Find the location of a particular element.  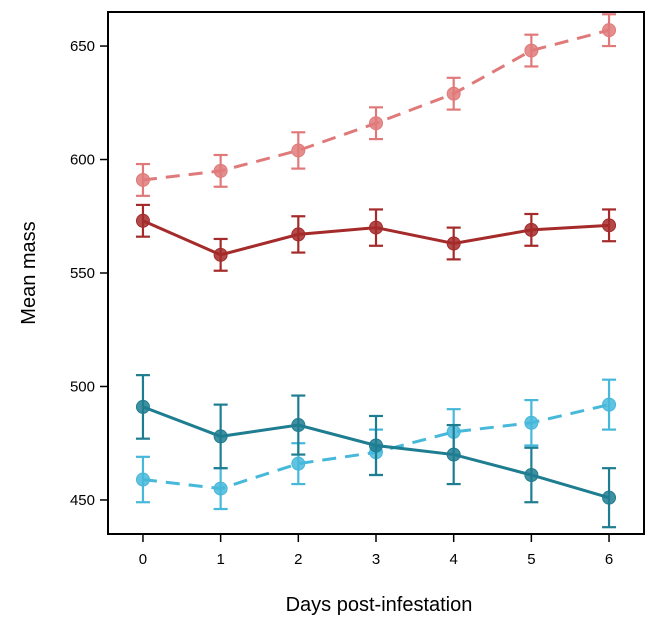

x-tick-label: 1 is located at coordinates (220, 559).